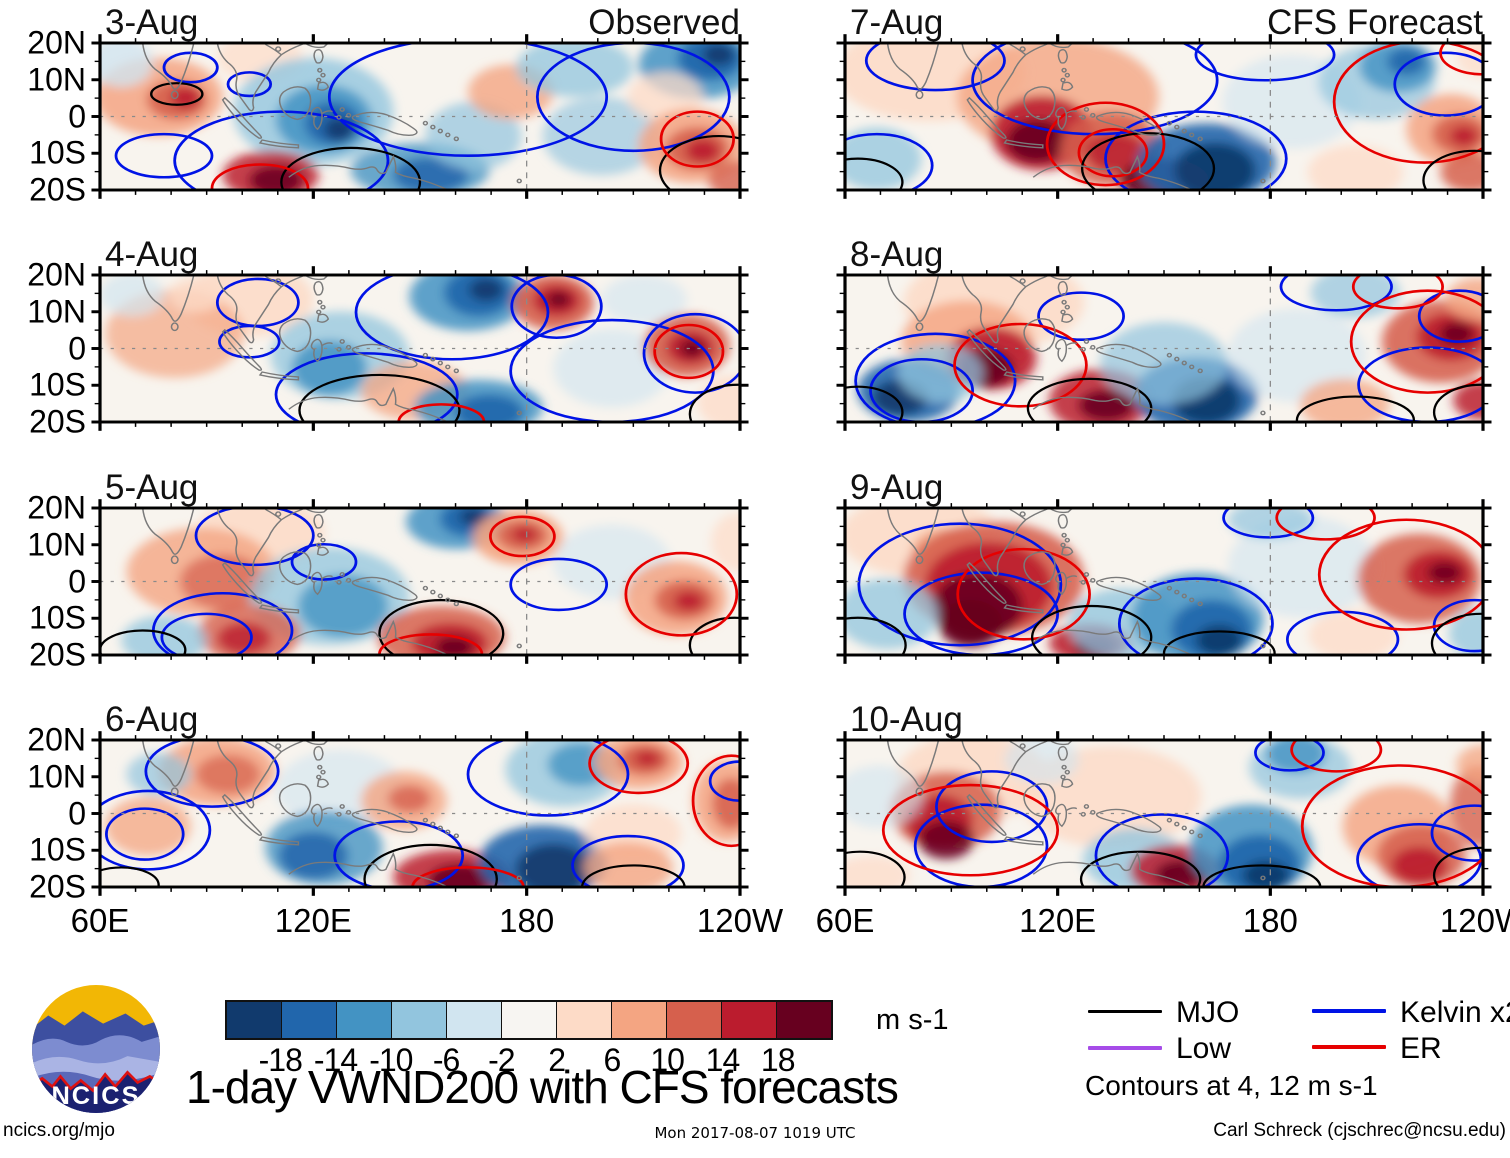 This screenshot has width=1510, height=1158. I want to click on colorbar-tick-label: -18, so click(280, 1060).